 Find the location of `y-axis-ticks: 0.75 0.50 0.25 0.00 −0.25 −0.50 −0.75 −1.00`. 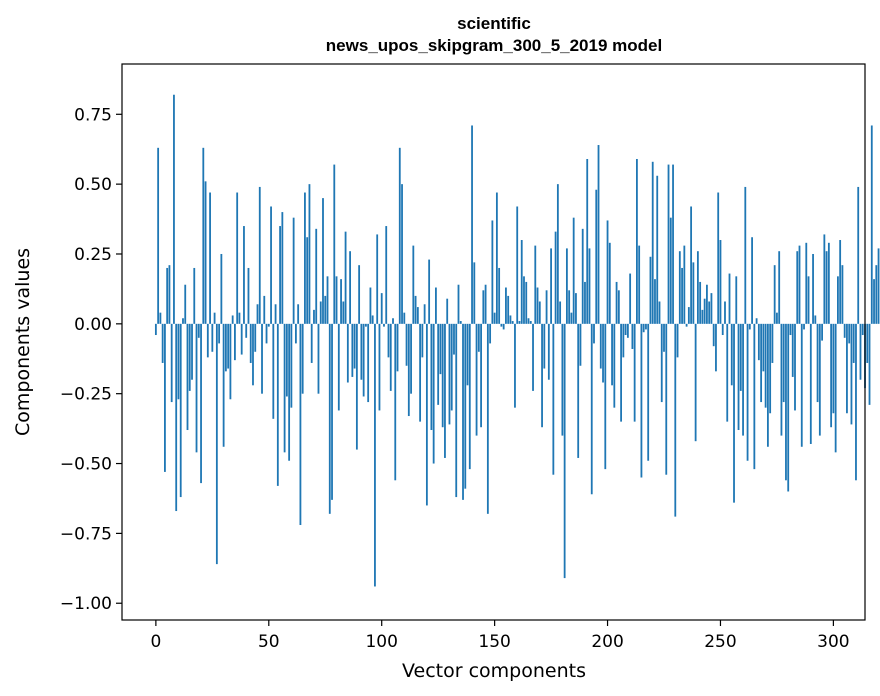

y-axis-ticks: 0.75 0.50 0.25 0.00 −0.25 −0.50 −0.75 −1.00 is located at coordinates (91, 359).